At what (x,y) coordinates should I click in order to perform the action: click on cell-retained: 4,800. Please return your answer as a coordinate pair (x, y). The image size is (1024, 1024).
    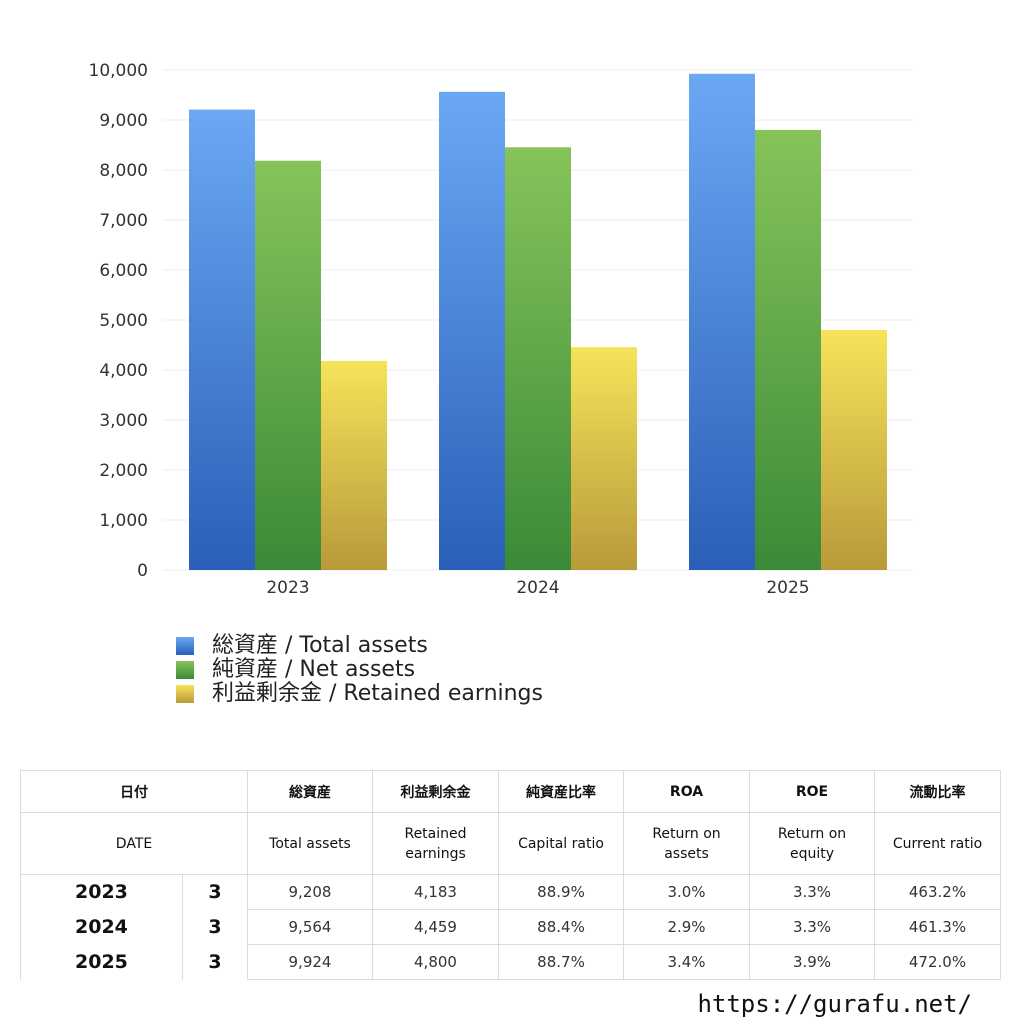
    Looking at the image, I should click on (435, 962).